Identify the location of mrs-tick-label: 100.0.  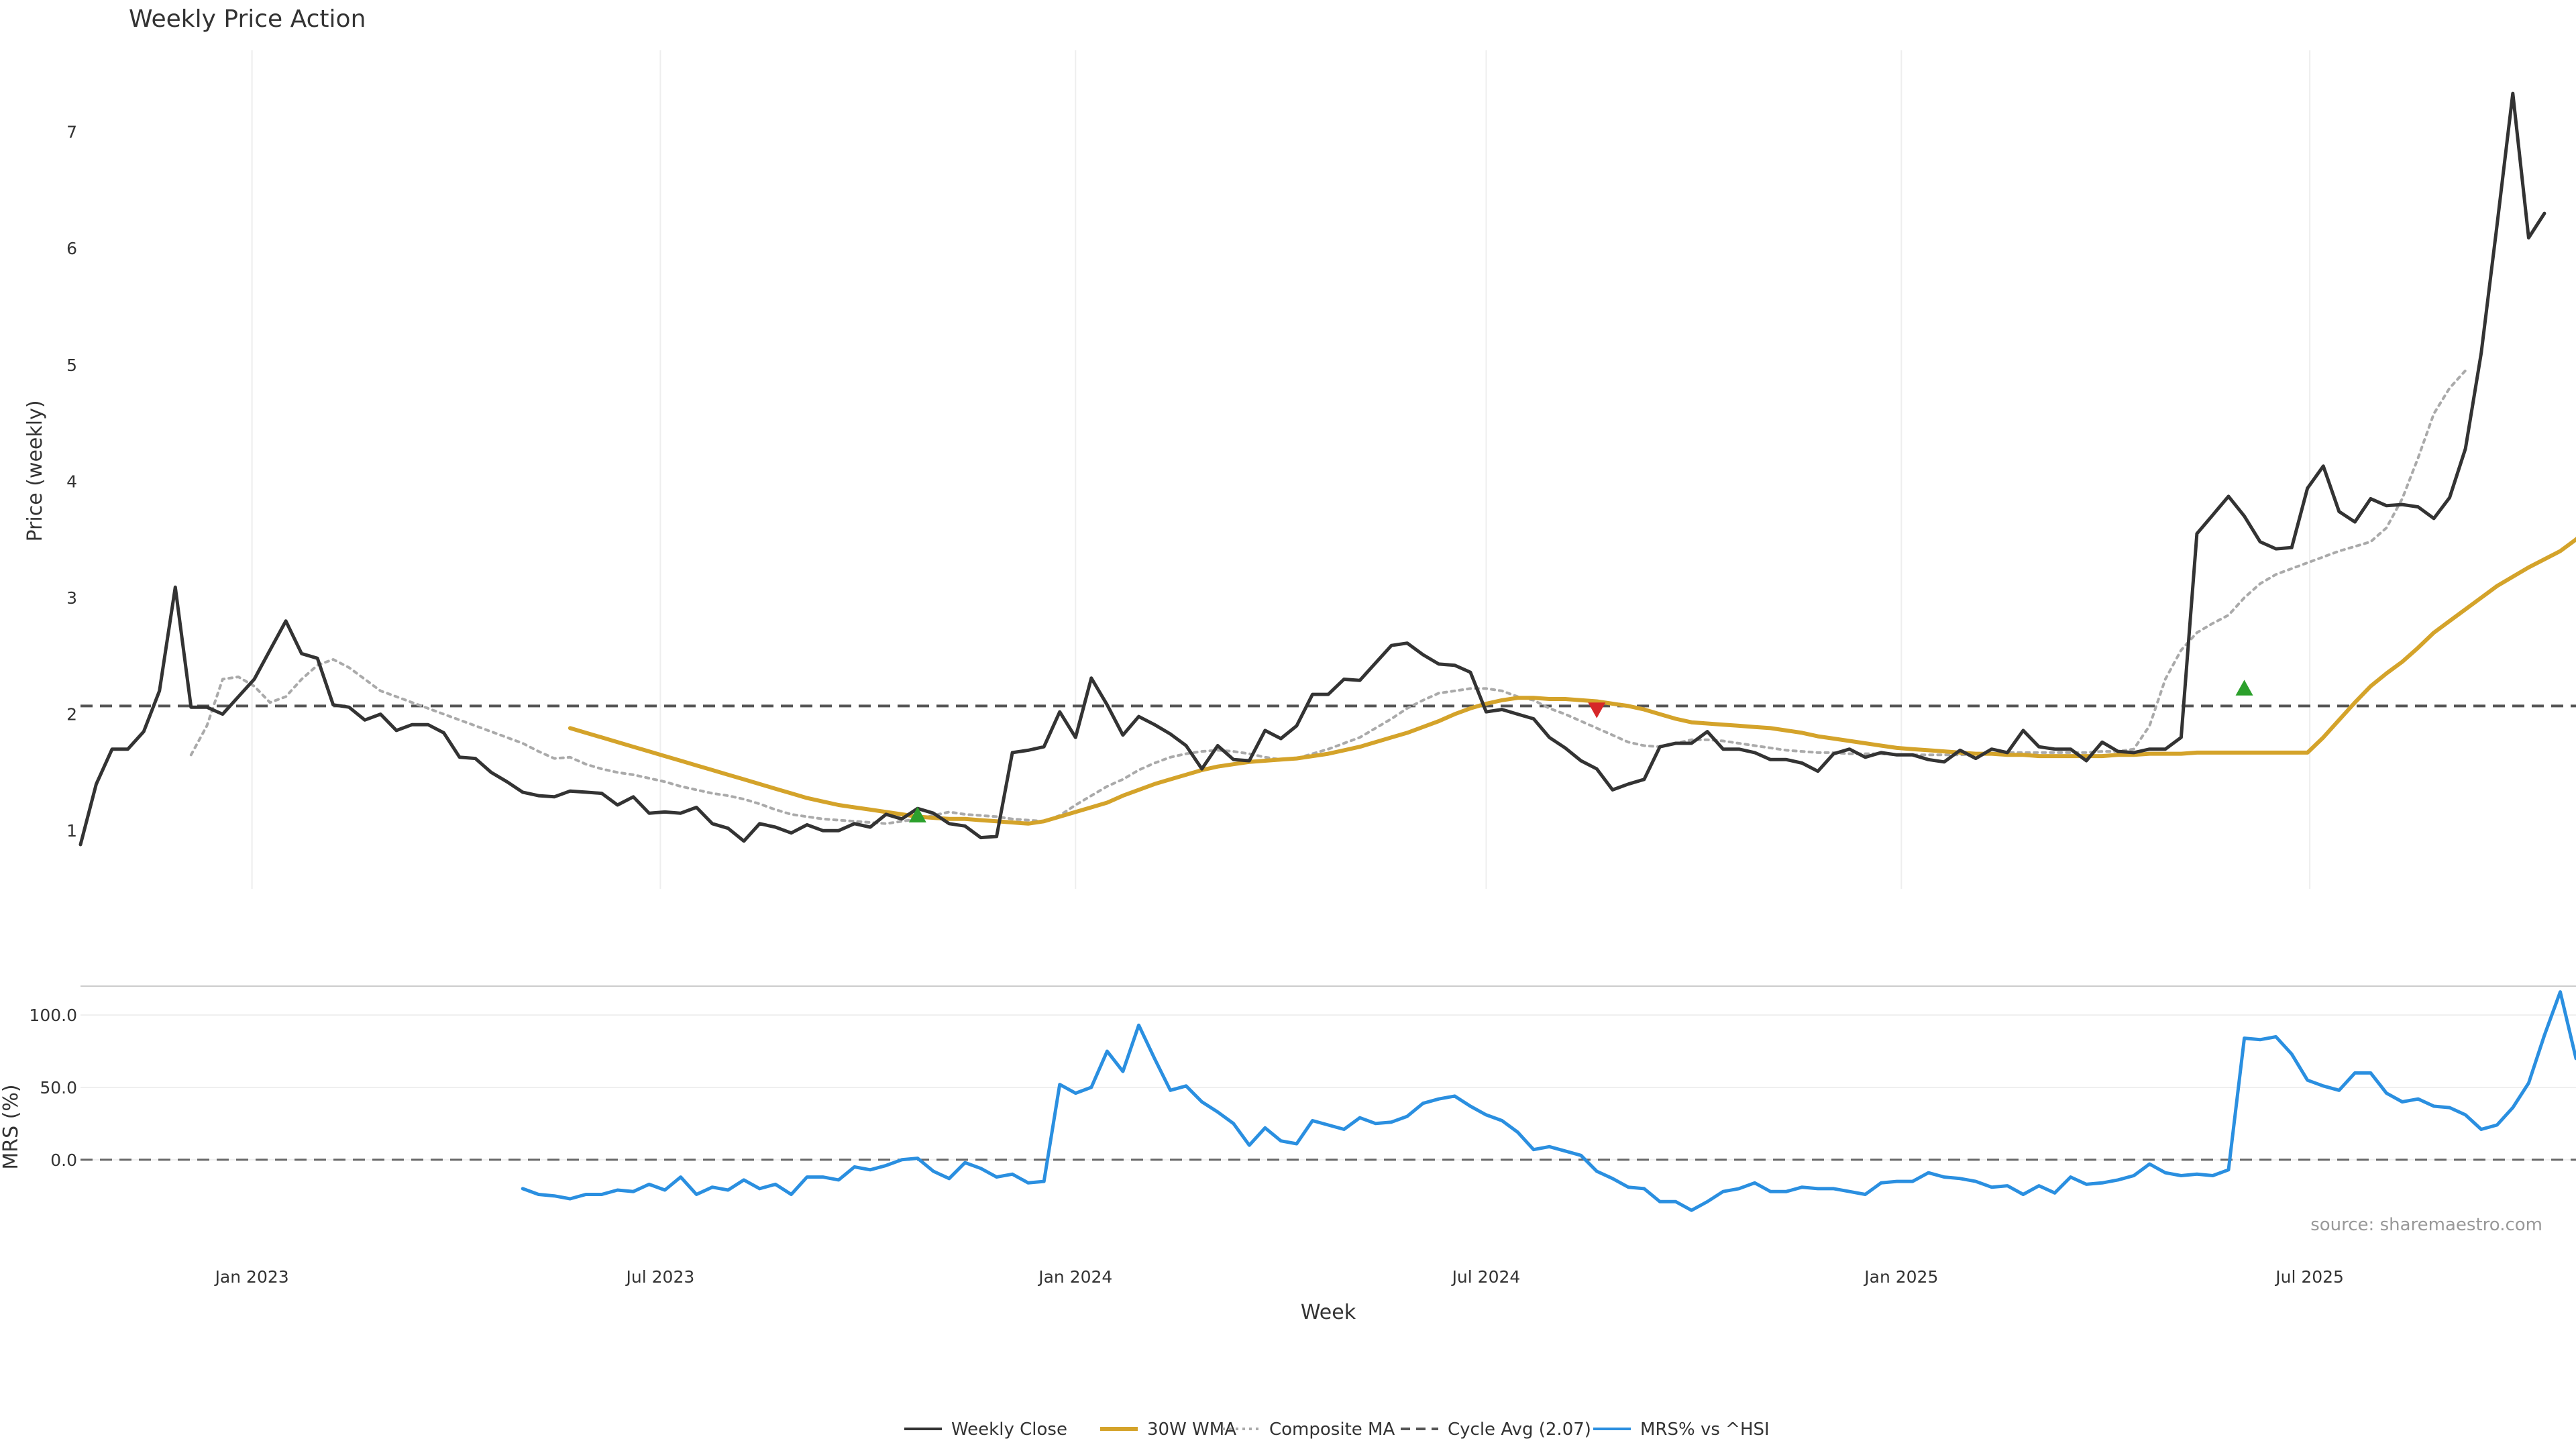
(53, 1015).